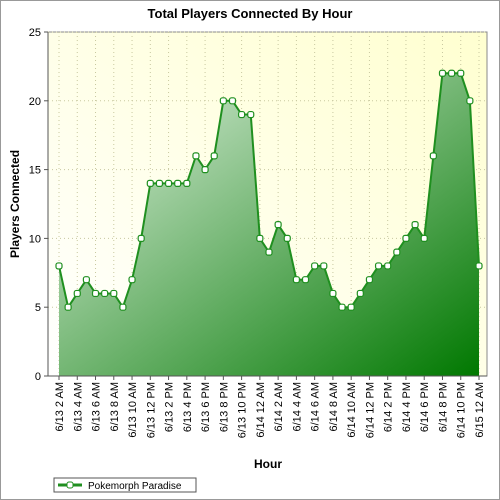 The width and height of the screenshot is (500, 500). I want to click on x-tick-label: 6/15 12 AM, so click(480, 410).